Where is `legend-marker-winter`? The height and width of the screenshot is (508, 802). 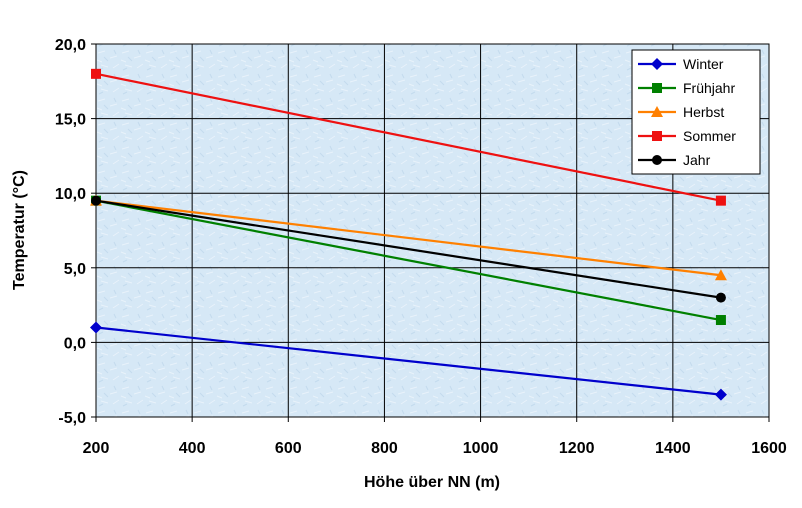 legend-marker-winter is located at coordinates (657, 64).